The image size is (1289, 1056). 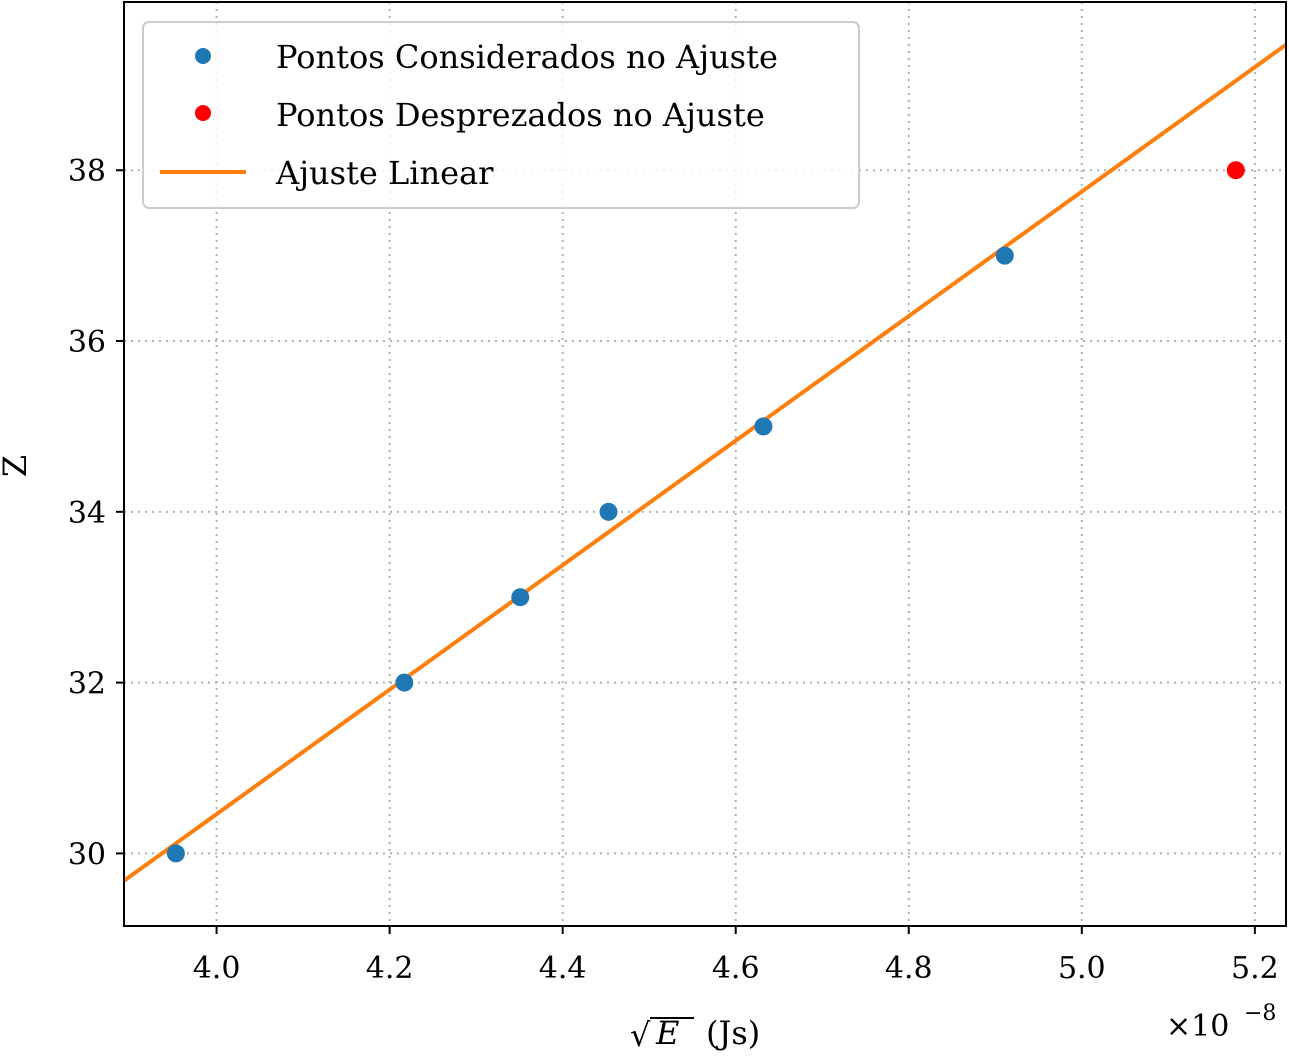 What do you see at coordinates (1255, 968) in the screenshot?
I see `x-tick-label: 5.2` at bounding box center [1255, 968].